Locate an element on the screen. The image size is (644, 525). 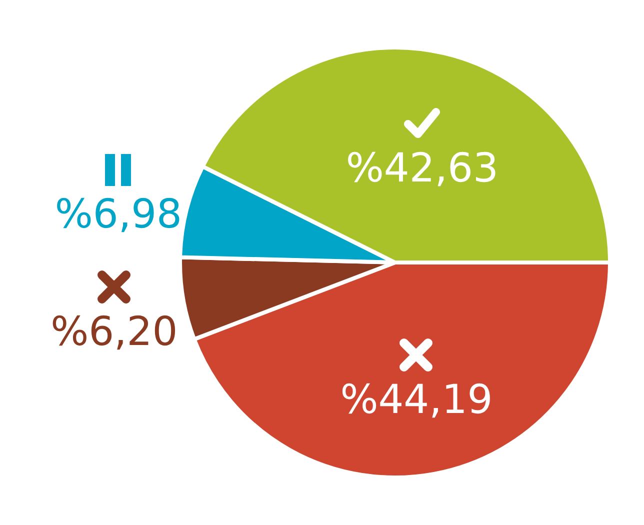
data-label: %6,98 is located at coordinates (118, 215).